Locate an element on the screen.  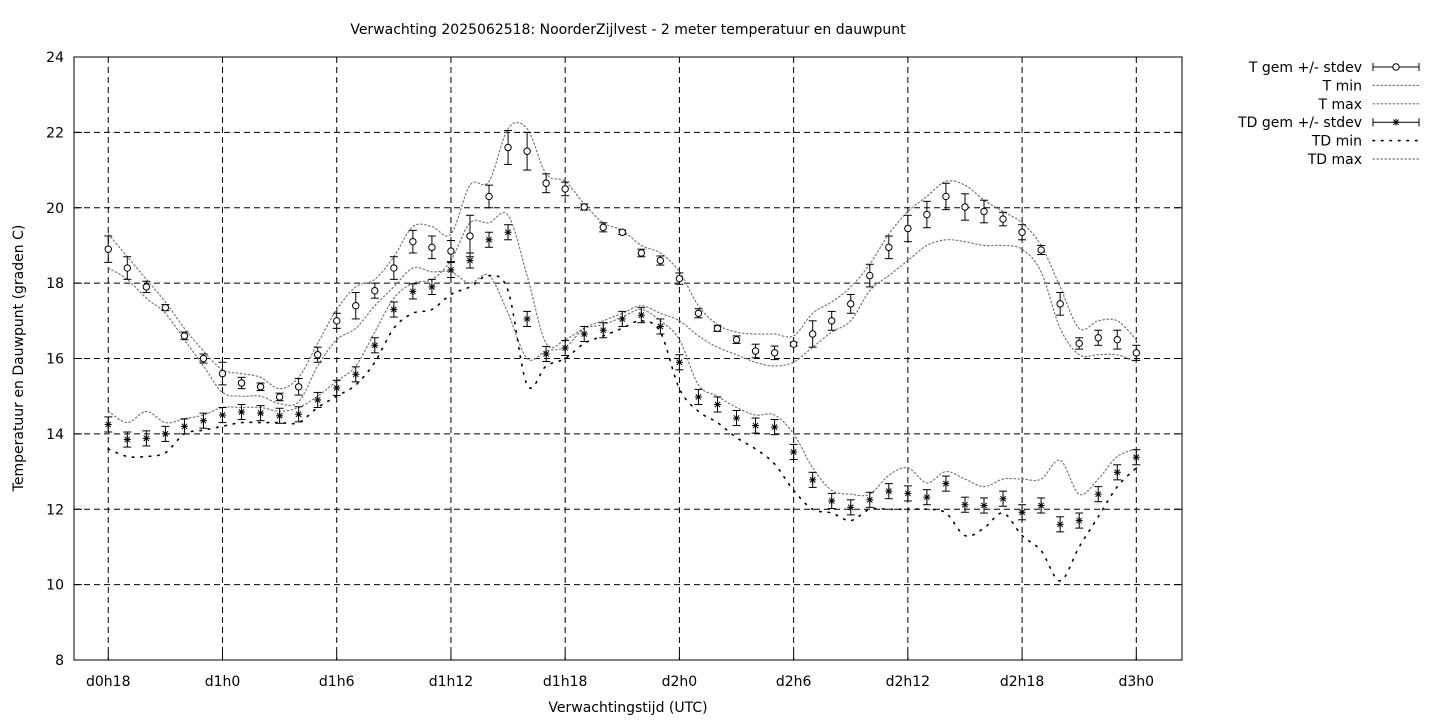
y-tick-label: 18 is located at coordinates (55, 284).